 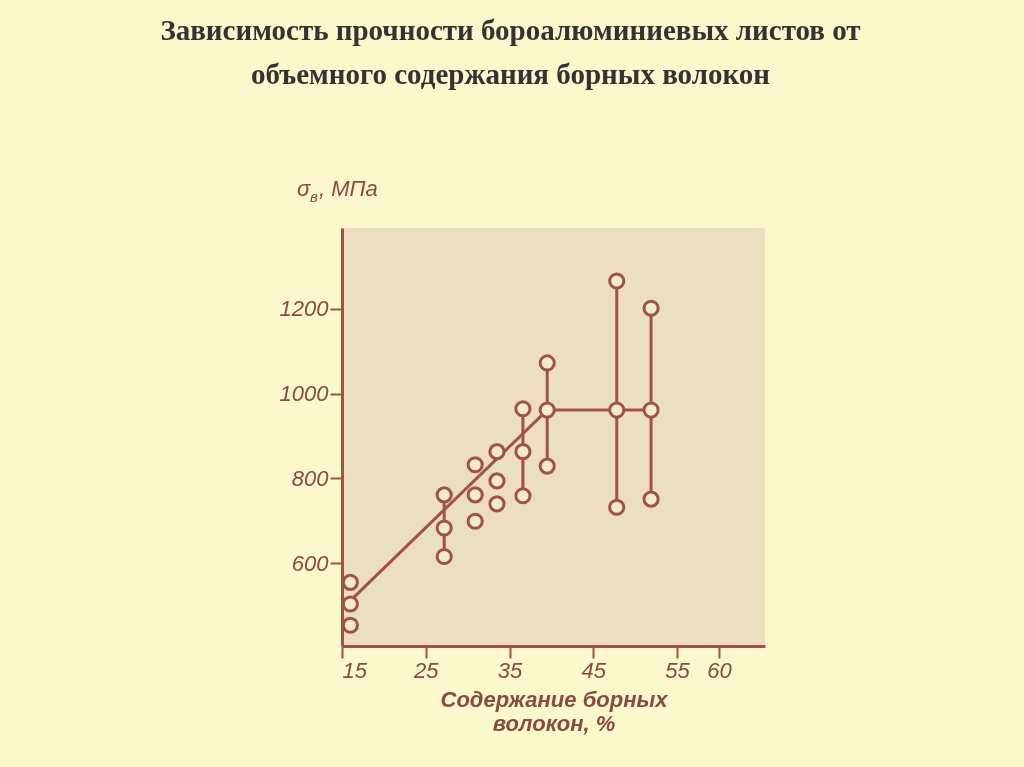 What do you see at coordinates (426, 670) in the screenshot?
I see `x-tick-label: 25` at bounding box center [426, 670].